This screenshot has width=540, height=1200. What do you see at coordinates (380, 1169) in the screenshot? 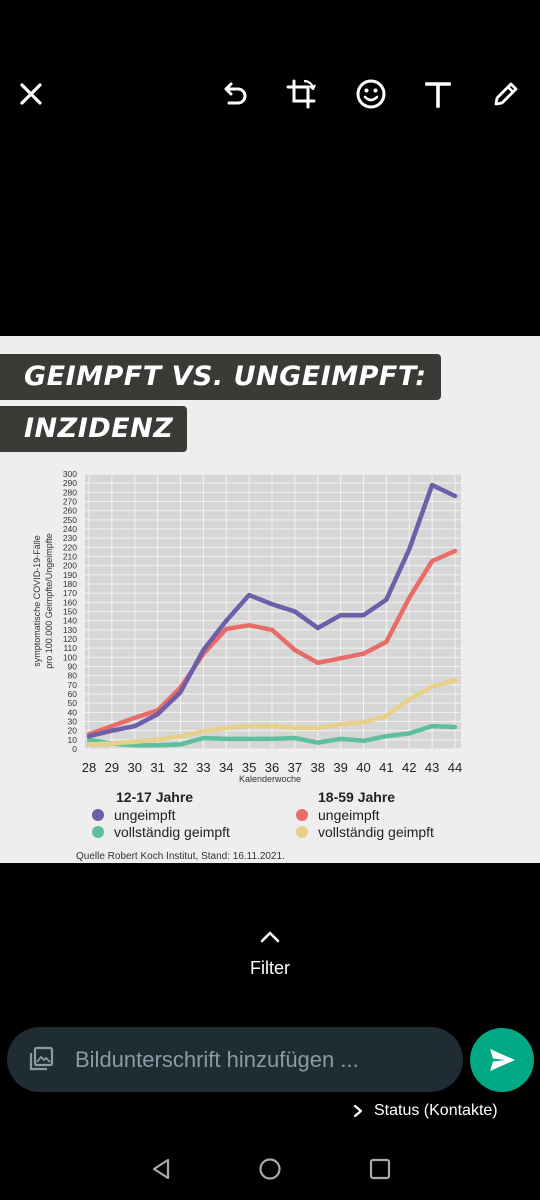
I see `recents-icon` at bounding box center [380, 1169].